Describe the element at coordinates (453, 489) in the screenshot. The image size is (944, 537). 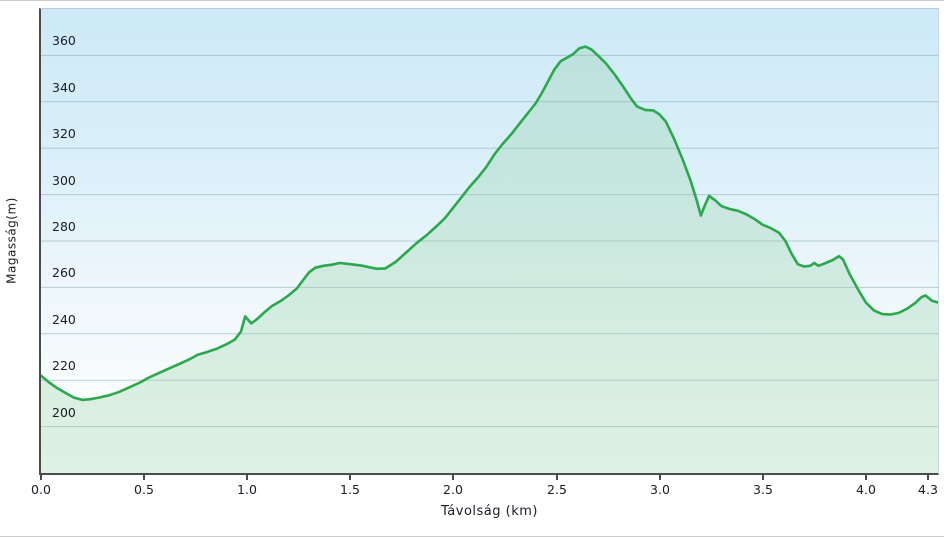
I see `x-tick-label: 2.0` at that location.